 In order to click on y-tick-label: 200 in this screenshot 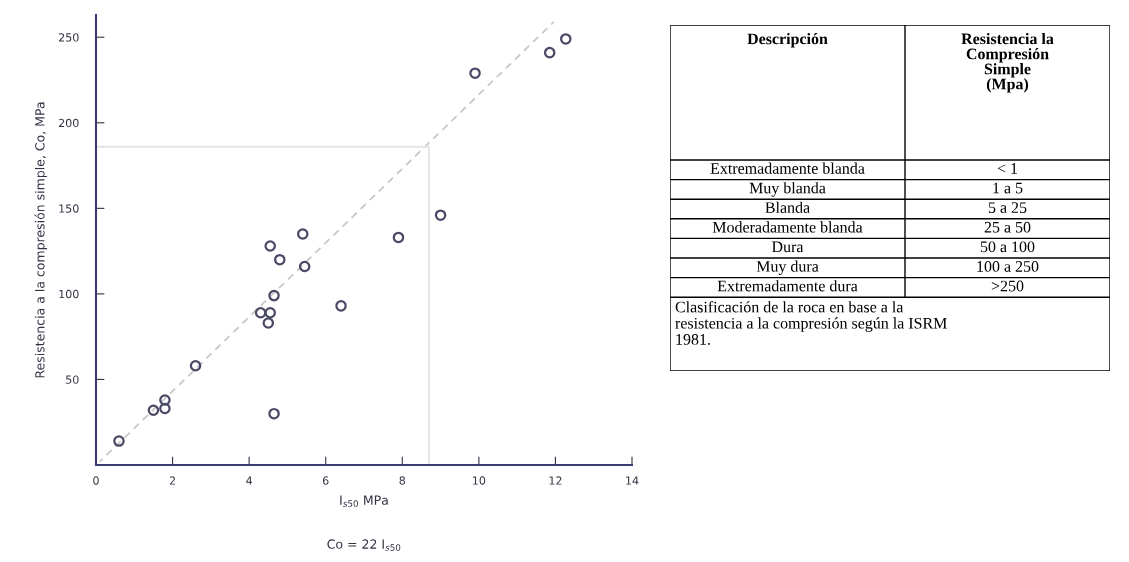, I will do `click(68, 123)`.